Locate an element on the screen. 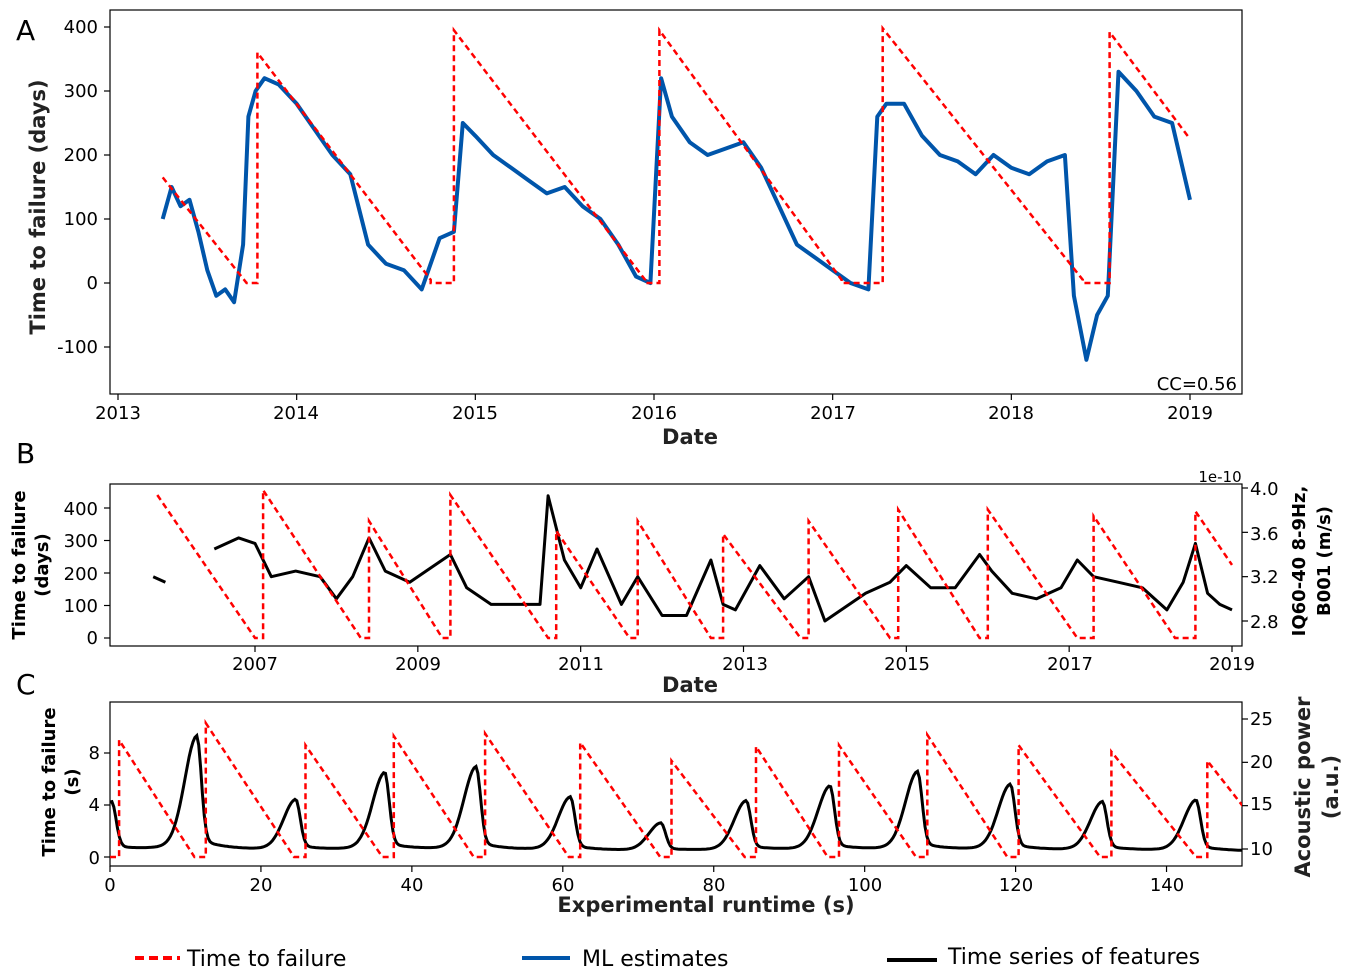 The image size is (1358, 970). b-xtick: 2019 is located at coordinates (1232, 664).